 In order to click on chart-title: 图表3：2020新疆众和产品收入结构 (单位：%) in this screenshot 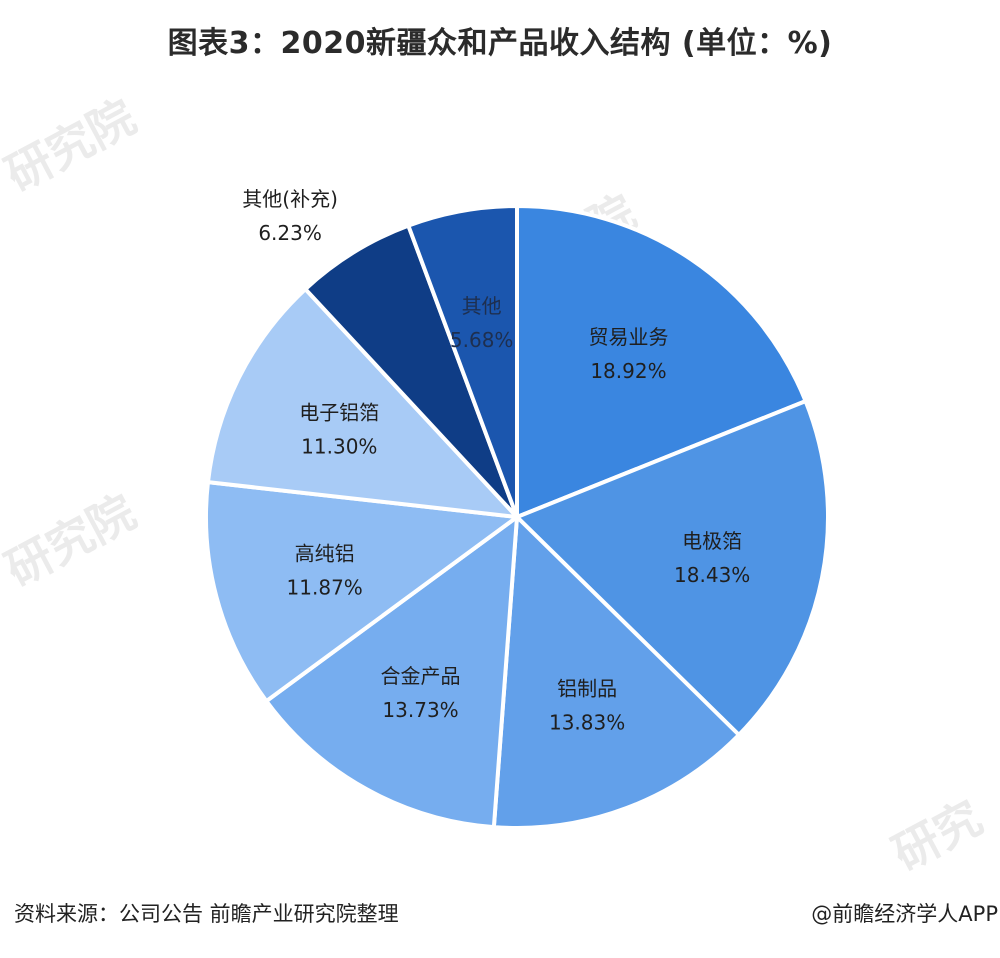, I will do `click(500, 43)`.